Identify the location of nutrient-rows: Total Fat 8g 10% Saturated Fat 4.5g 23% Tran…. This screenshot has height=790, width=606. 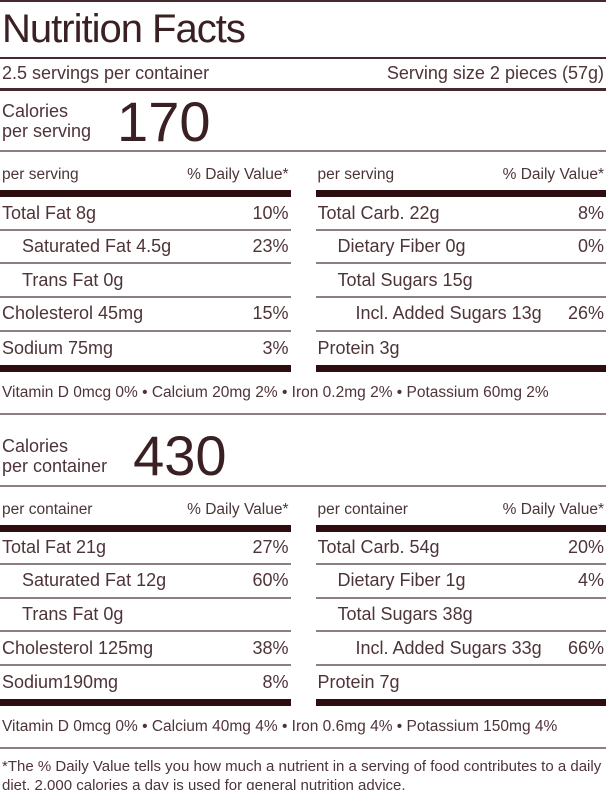
(145, 281).